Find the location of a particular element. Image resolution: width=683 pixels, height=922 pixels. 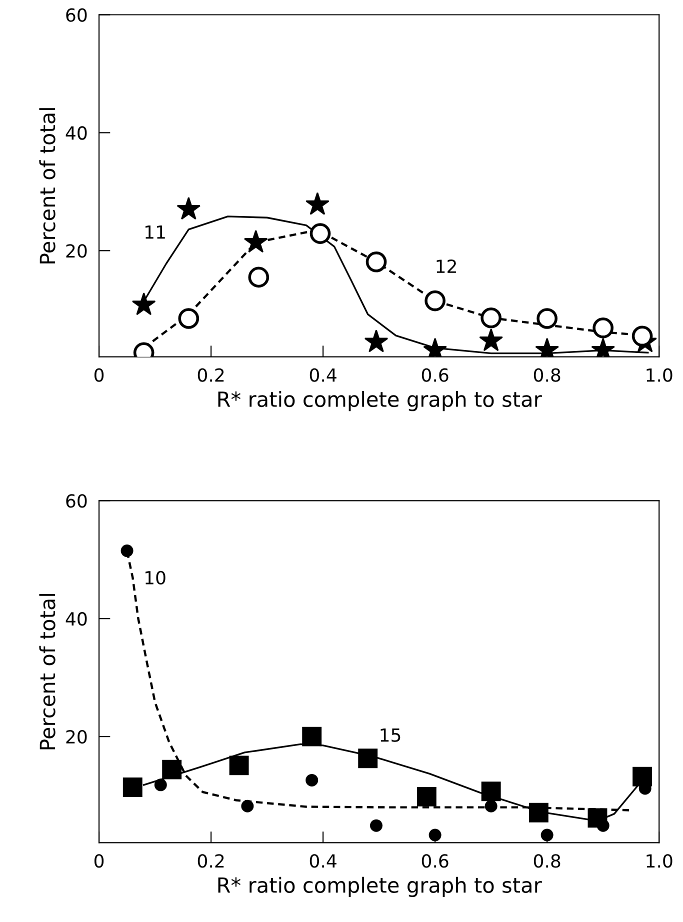

annotation: 12 is located at coordinates (446, 266).